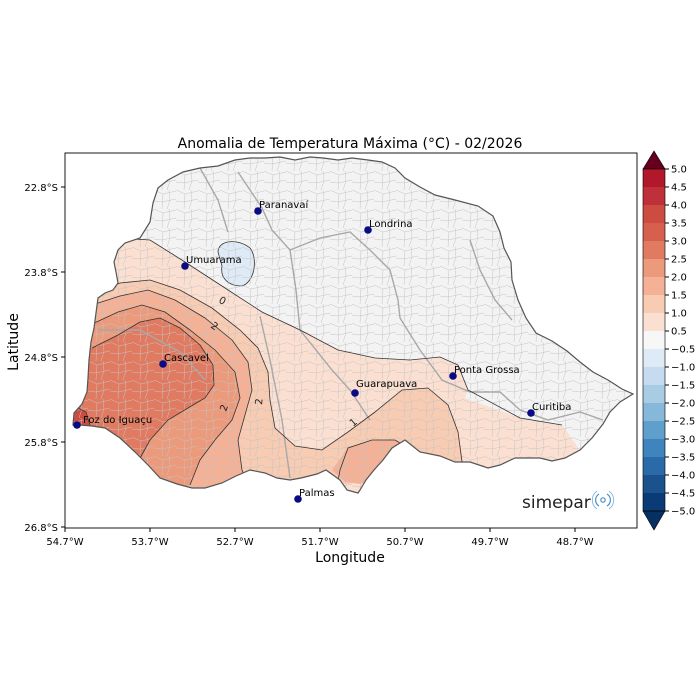 The width and height of the screenshot is (700, 700). I want to click on city-cascavel: Cascavel, so click(184, 360).